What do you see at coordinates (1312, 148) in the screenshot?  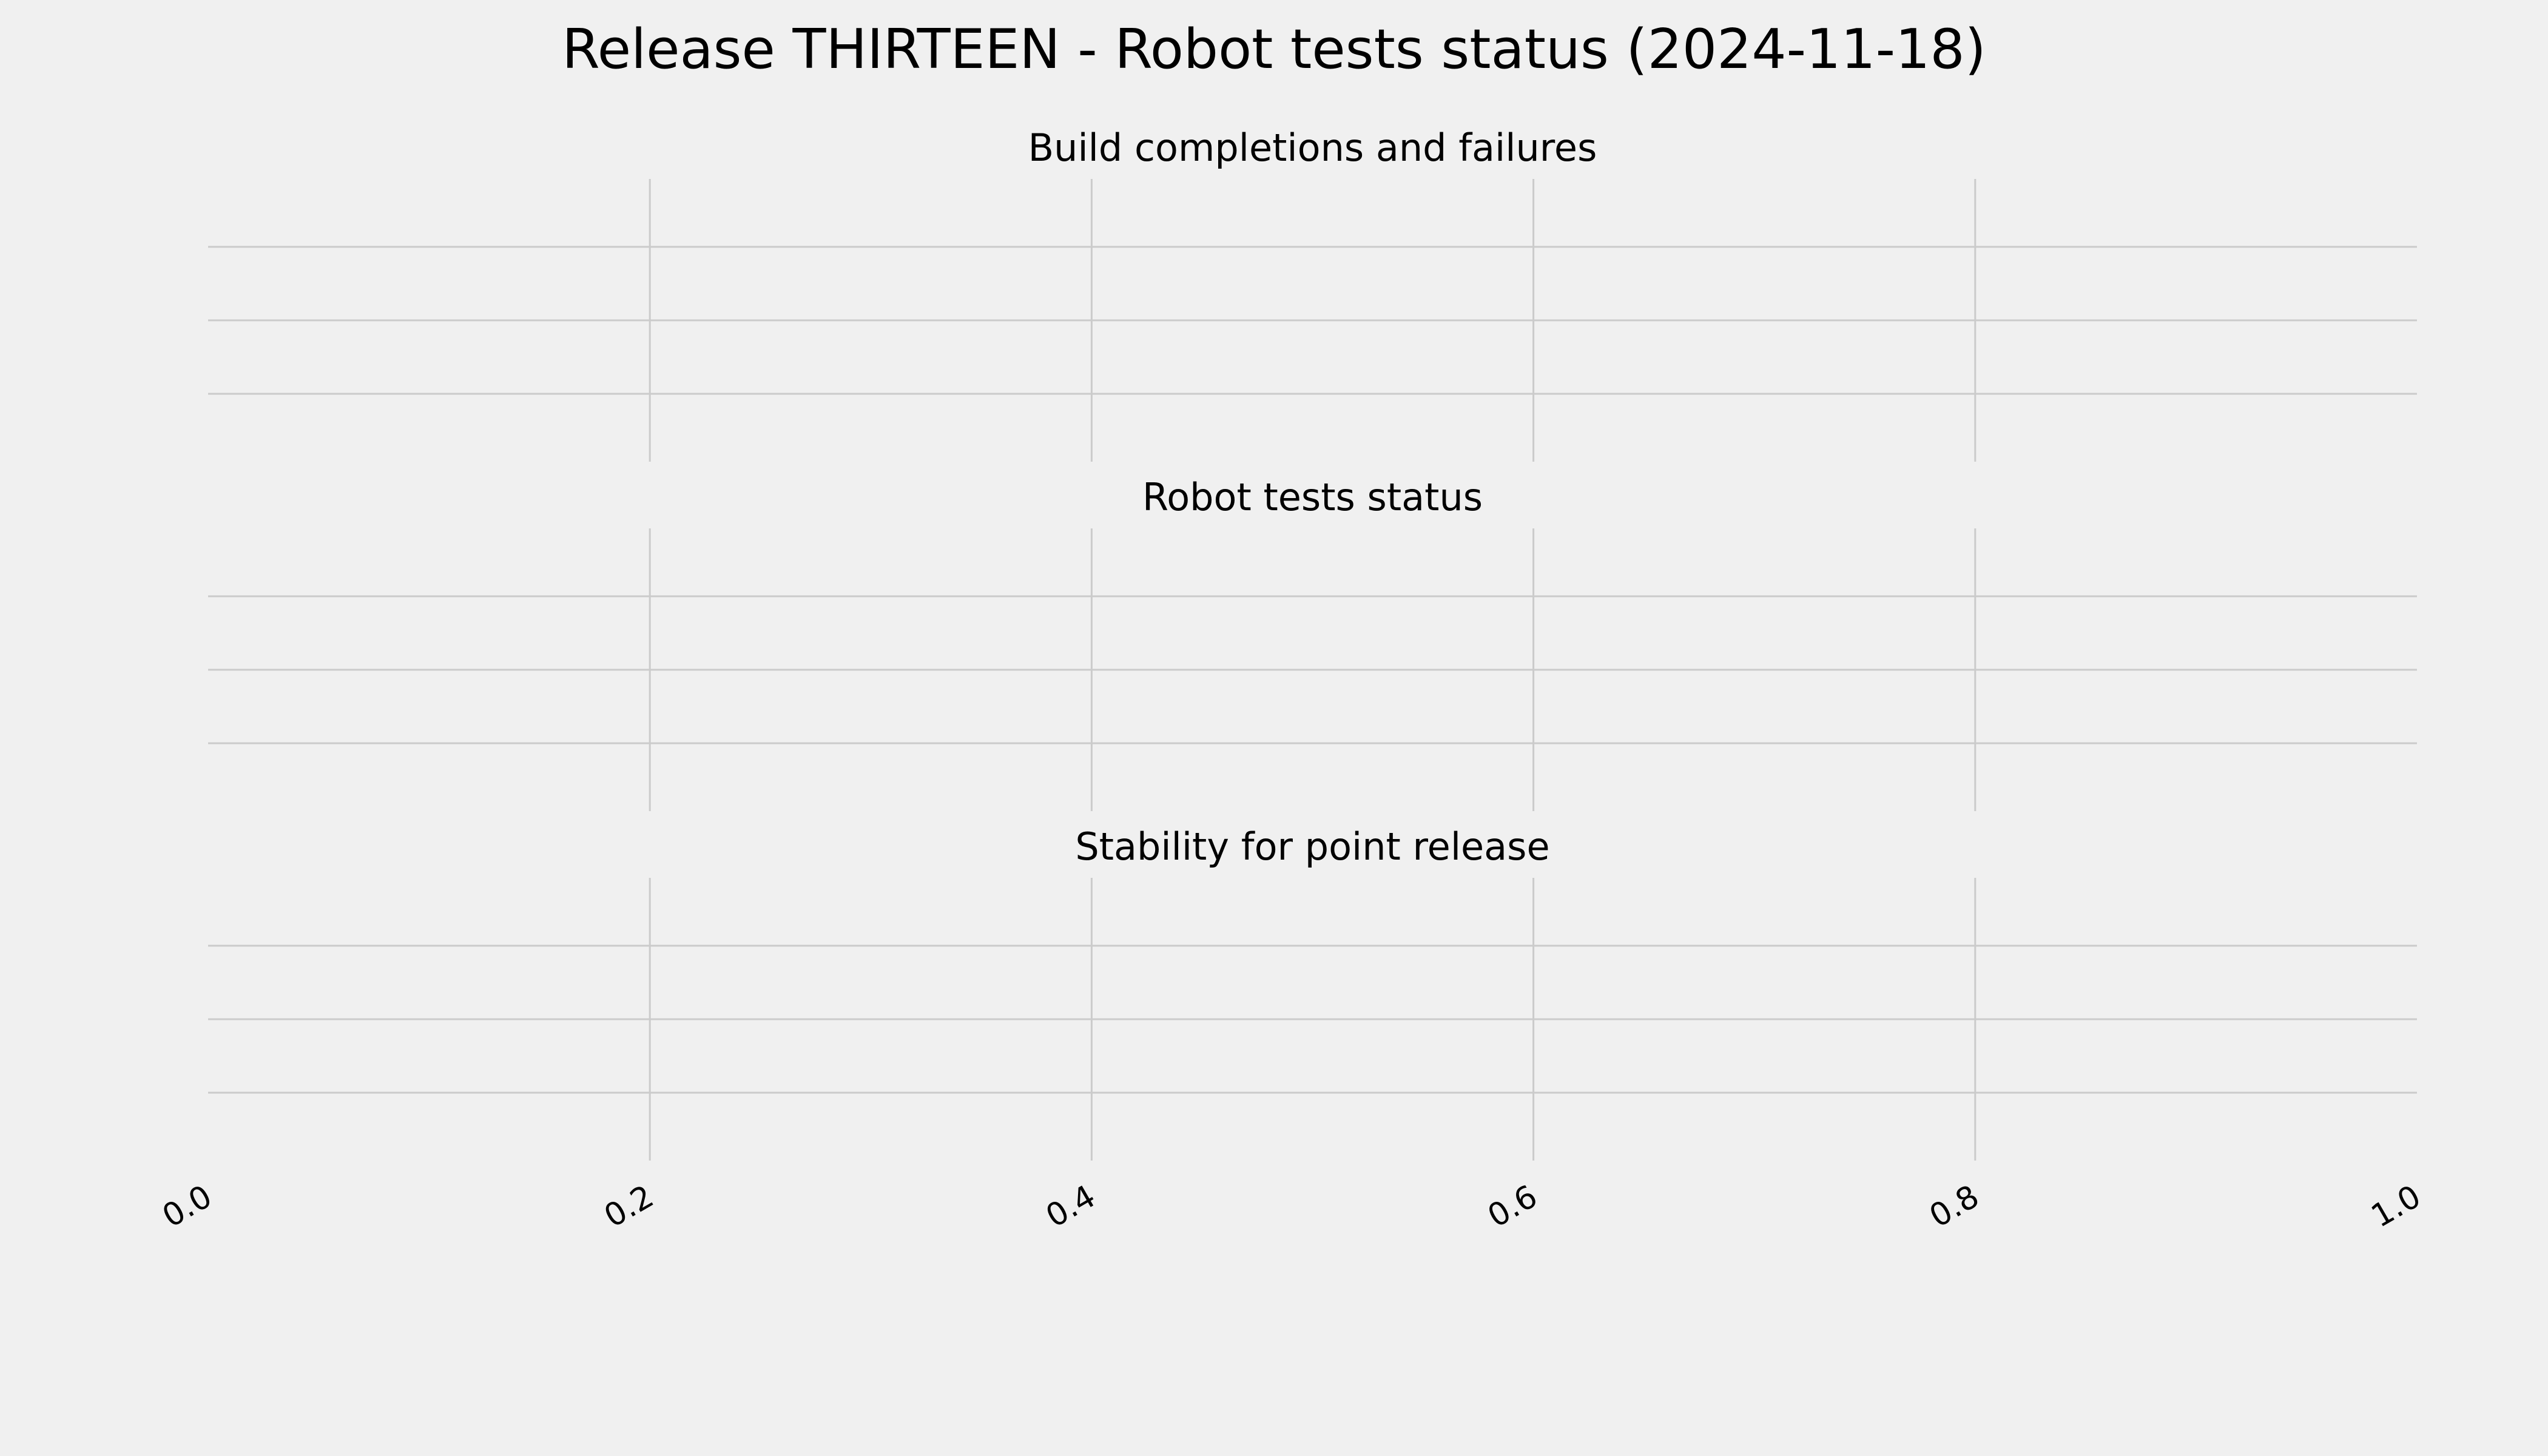 I see `subplot-title: Build completions and failures` at bounding box center [1312, 148].